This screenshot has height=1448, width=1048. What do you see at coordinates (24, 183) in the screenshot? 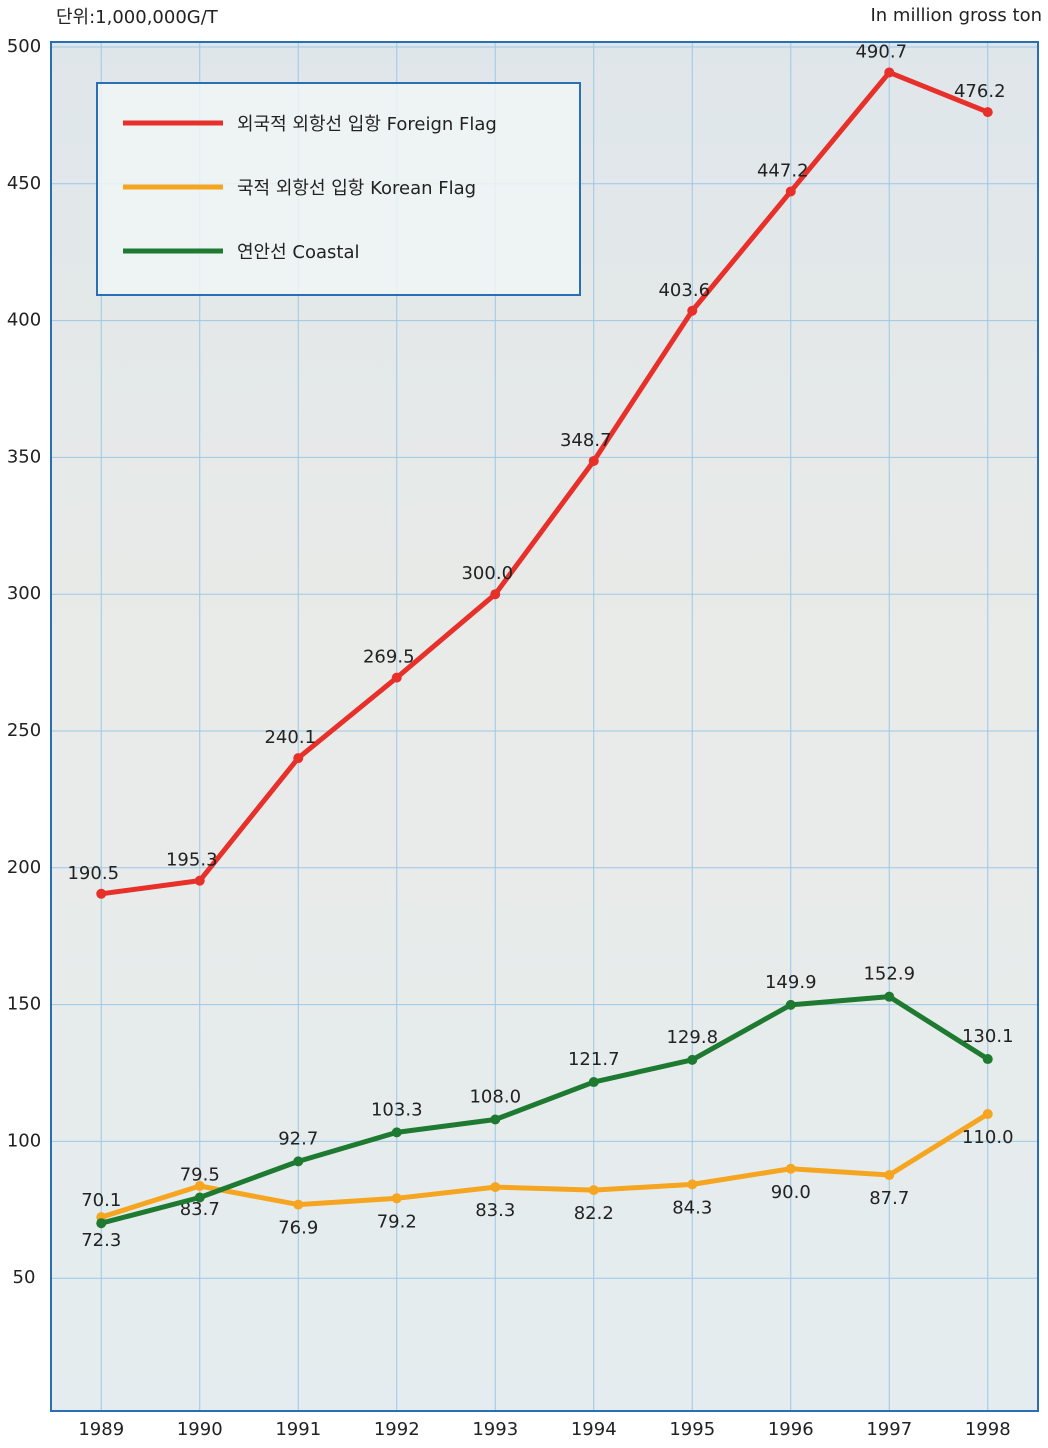
I see `y-tick-label: 450` at bounding box center [24, 183].